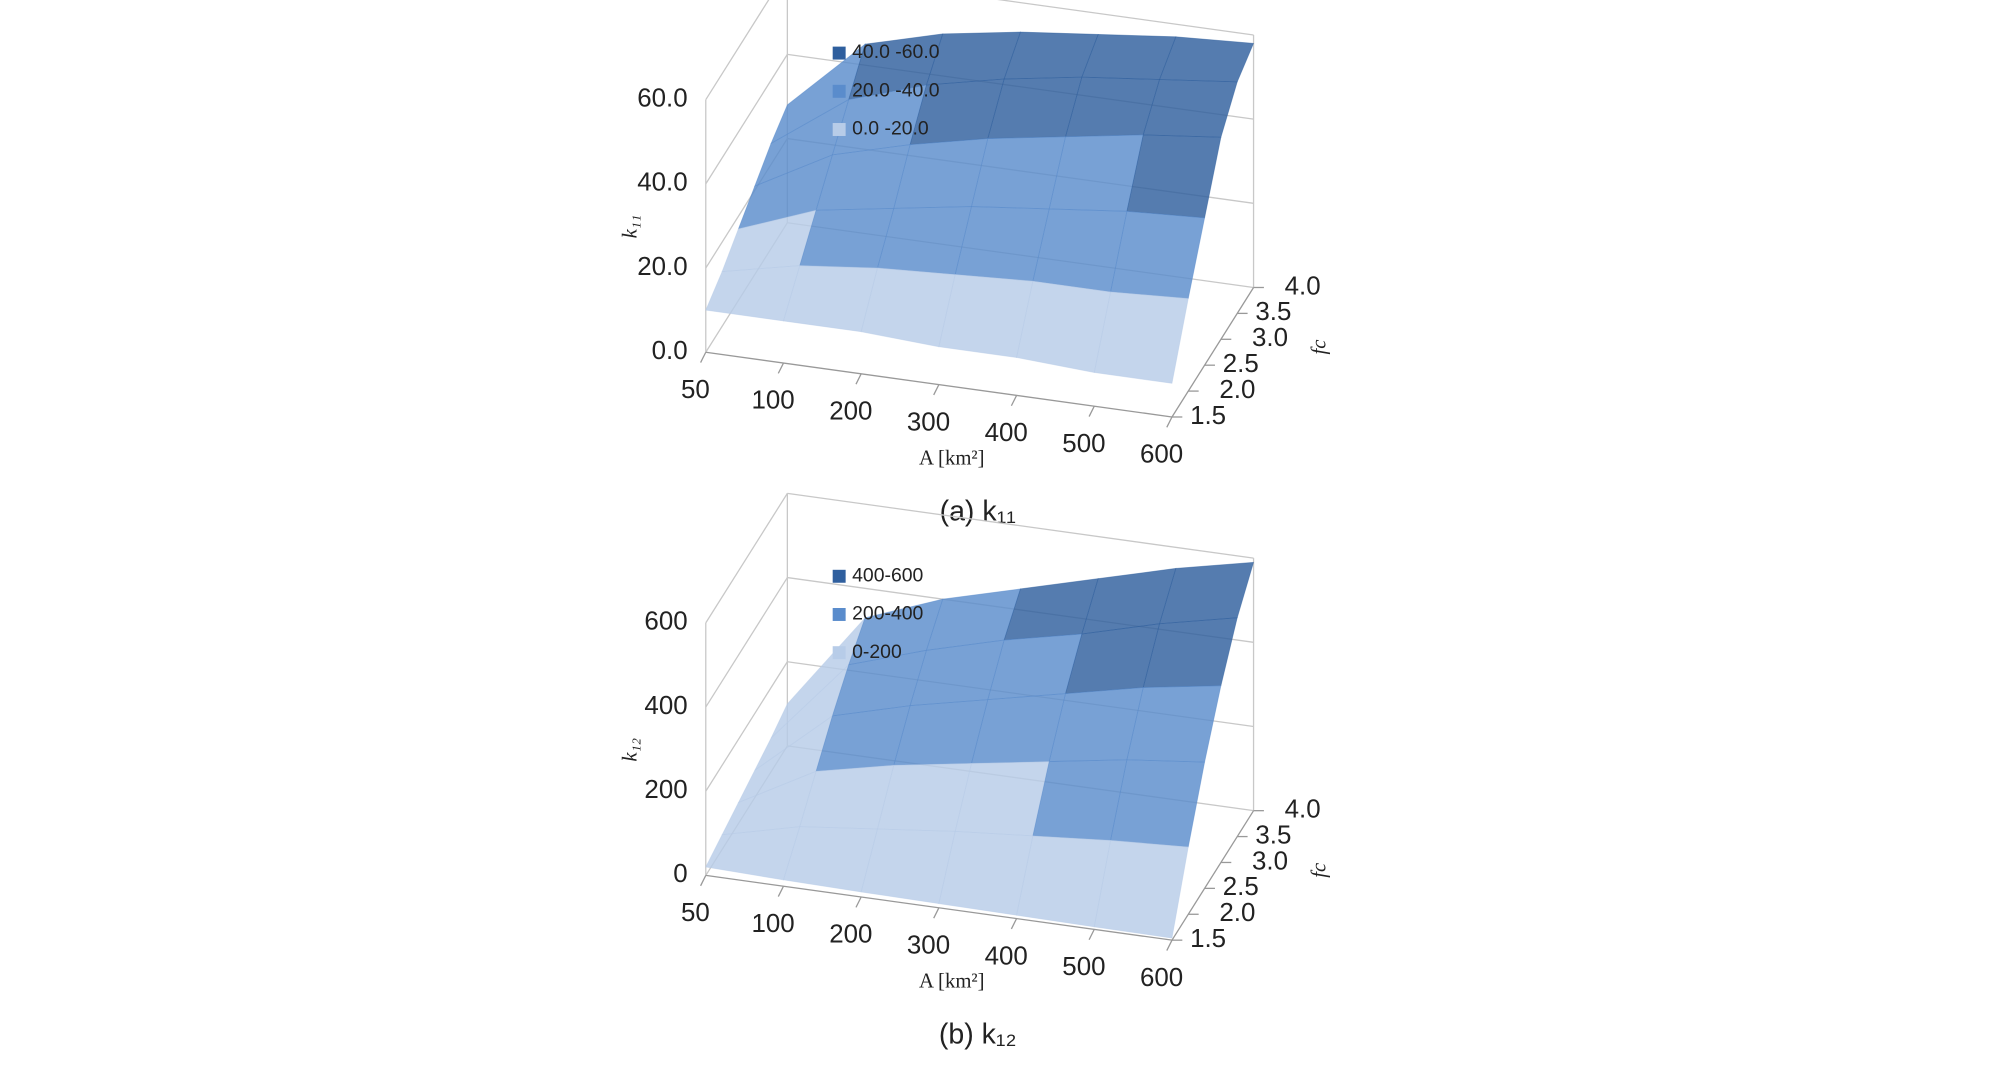  What do you see at coordinates (631, 227) in the screenshot?
I see `z-axis-label: k₁₁` at bounding box center [631, 227].